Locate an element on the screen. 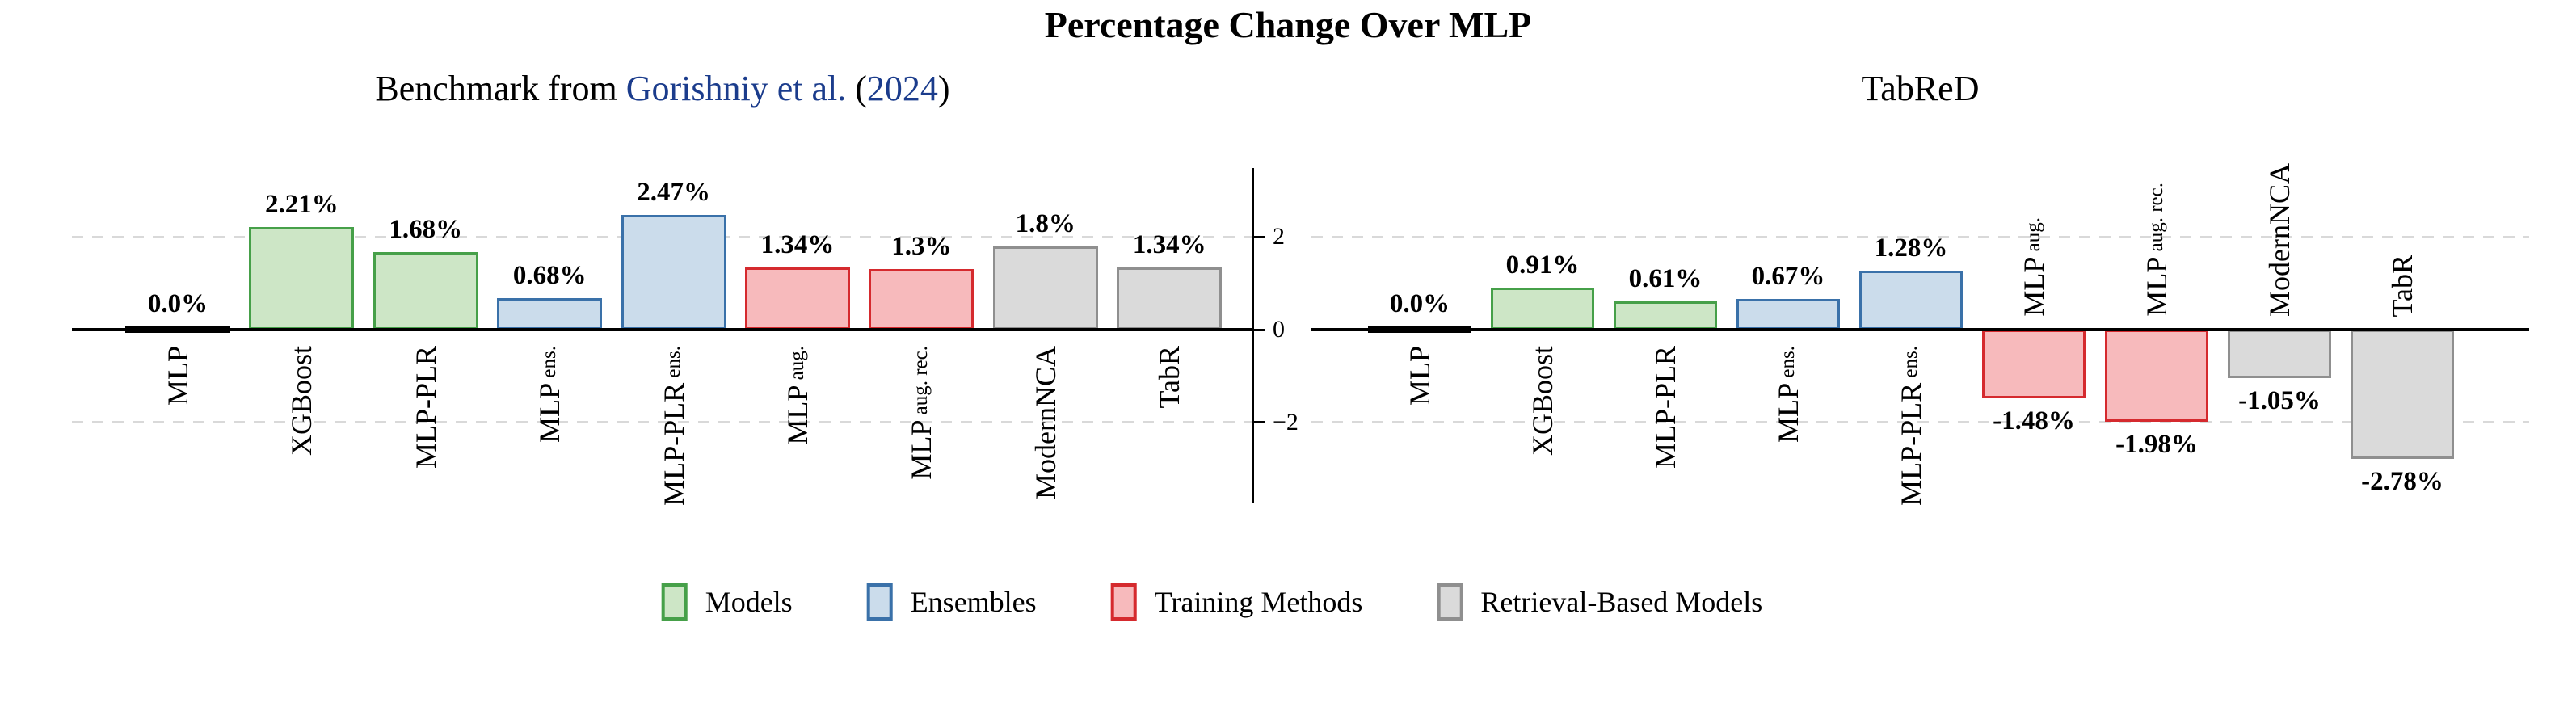 This screenshot has width=2576, height=711. y-axis-tick-label-0: 0 is located at coordinates (1279, 329).